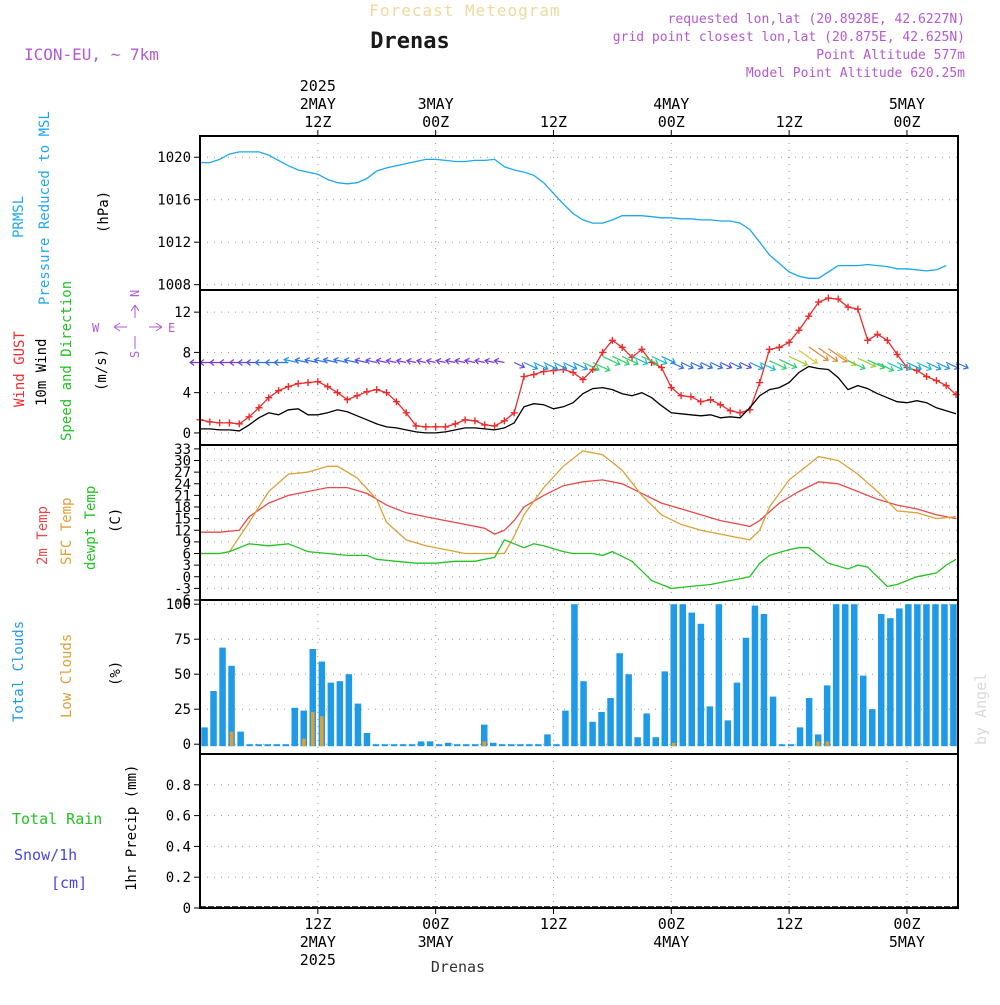 This screenshot has width=1000, height=1005. What do you see at coordinates (855, 73) in the screenshot?
I see `model-altitude: Model Point Altitude 620.25m` at bounding box center [855, 73].